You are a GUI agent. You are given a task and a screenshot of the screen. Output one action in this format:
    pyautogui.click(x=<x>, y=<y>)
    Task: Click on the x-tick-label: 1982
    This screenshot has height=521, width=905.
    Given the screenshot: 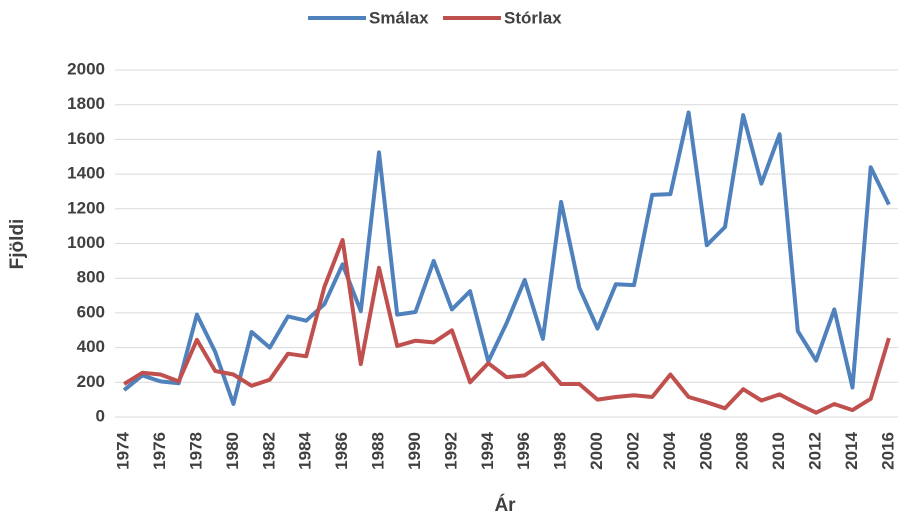 What is the action you would take?
    pyautogui.click(x=268, y=451)
    